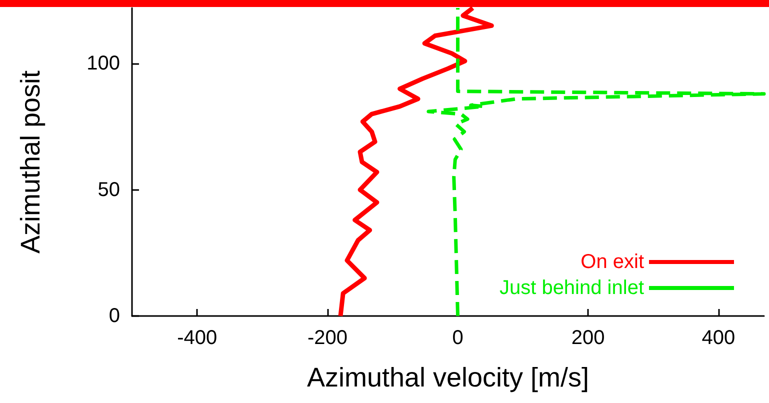 Image resolution: width=769 pixels, height=403 pixels. Describe the element at coordinates (31, 162) in the screenshot. I see `y-axis-title: Azimuthal posit` at that location.